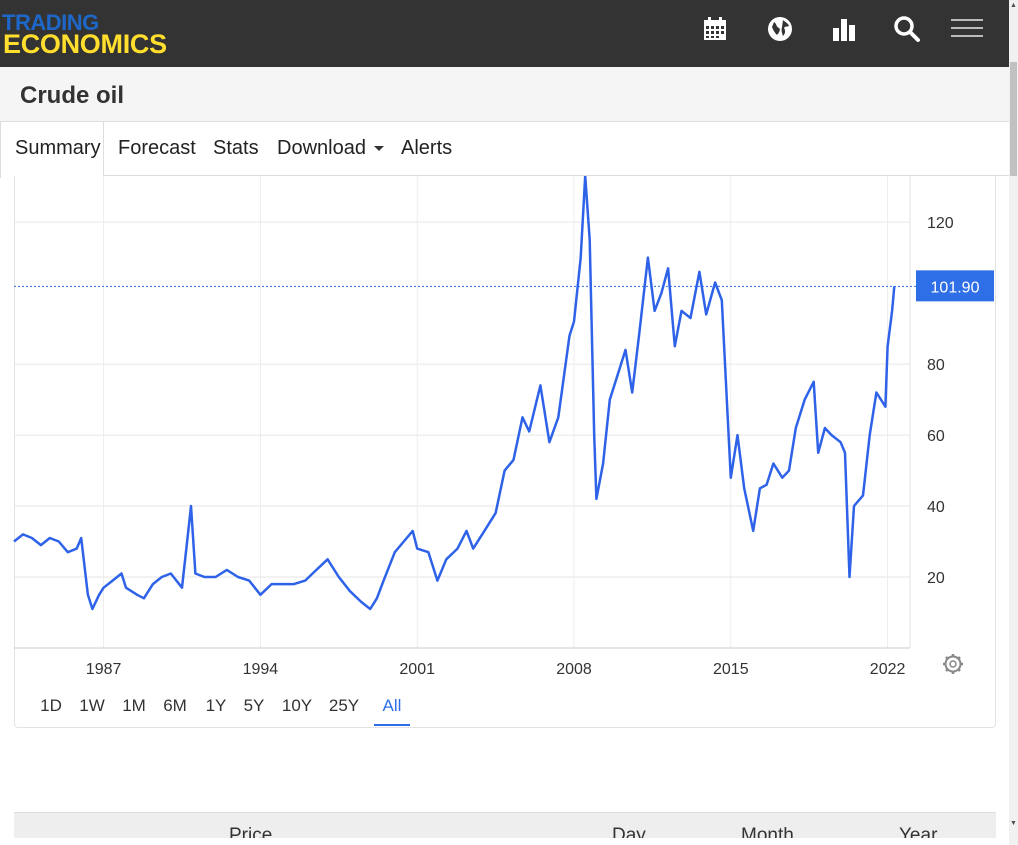  Describe the element at coordinates (1013, 119) in the screenshot. I see `scroll-thumb` at that location.